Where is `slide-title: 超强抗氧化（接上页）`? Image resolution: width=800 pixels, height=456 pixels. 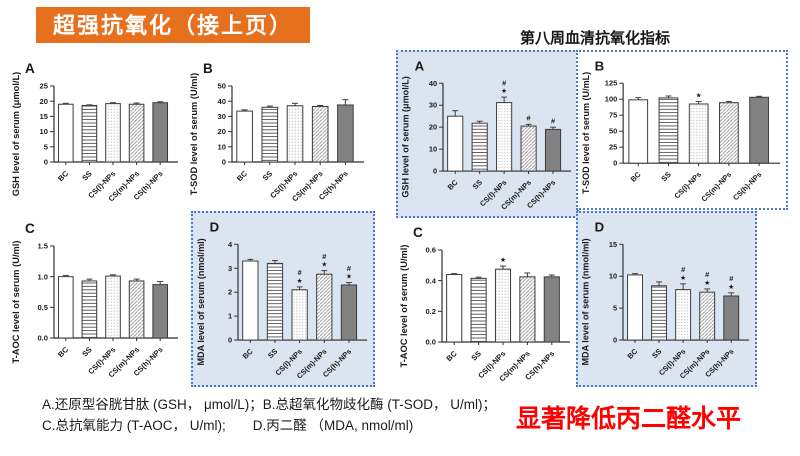
slide-title: 超强抗氧化（接上页） is located at coordinates (172, 25).